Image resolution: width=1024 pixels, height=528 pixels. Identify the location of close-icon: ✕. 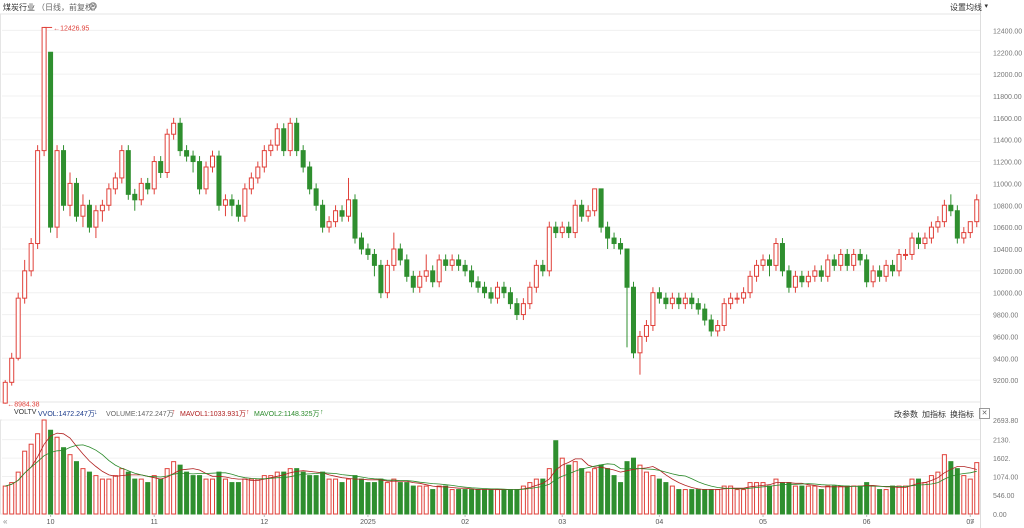
(984, 413).